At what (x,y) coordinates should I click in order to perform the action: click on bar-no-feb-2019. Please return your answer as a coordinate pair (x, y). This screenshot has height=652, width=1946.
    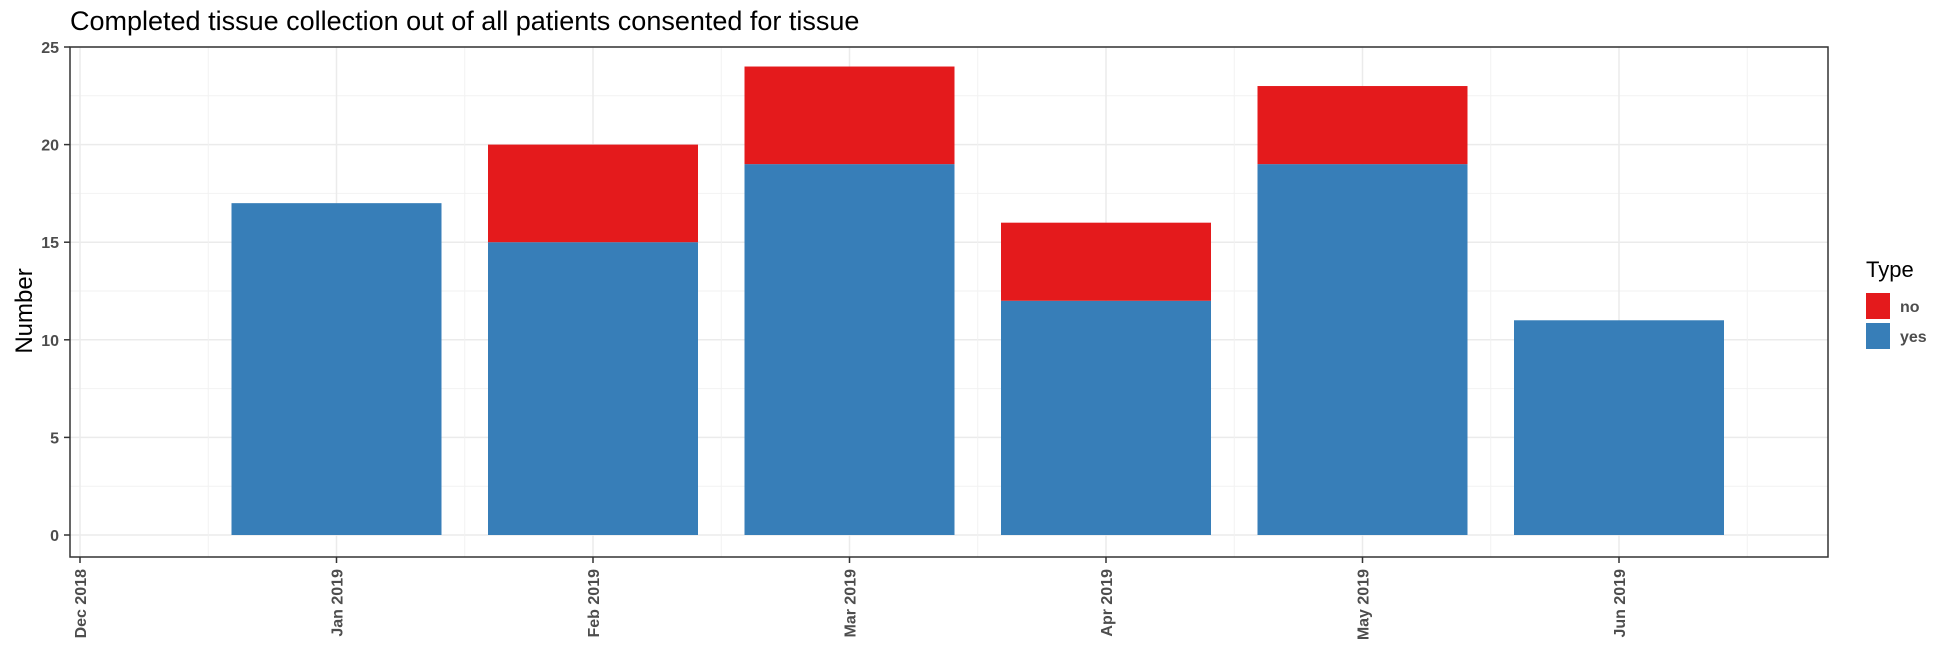
    Looking at the image, I should click on (593, 193).